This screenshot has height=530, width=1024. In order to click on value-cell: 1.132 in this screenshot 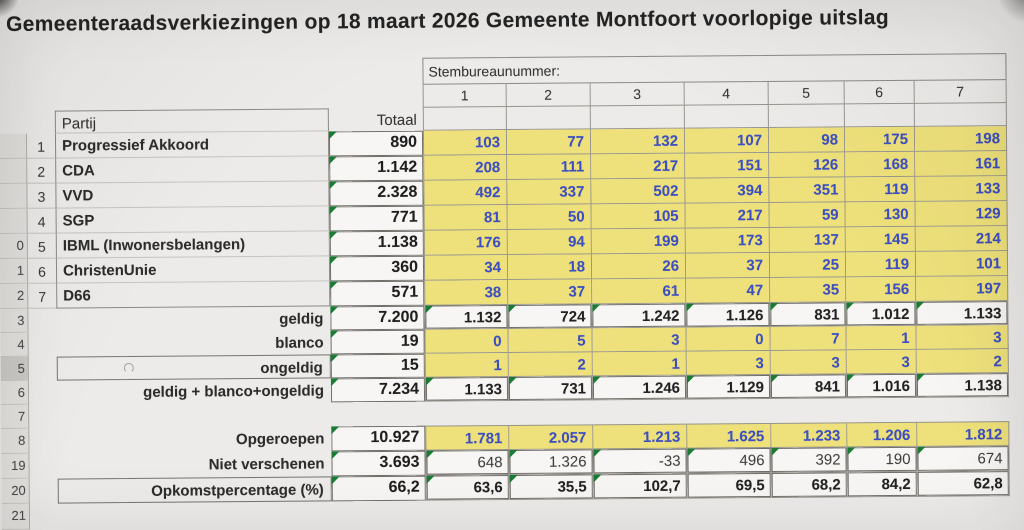, I will do `click(466, 317)`.